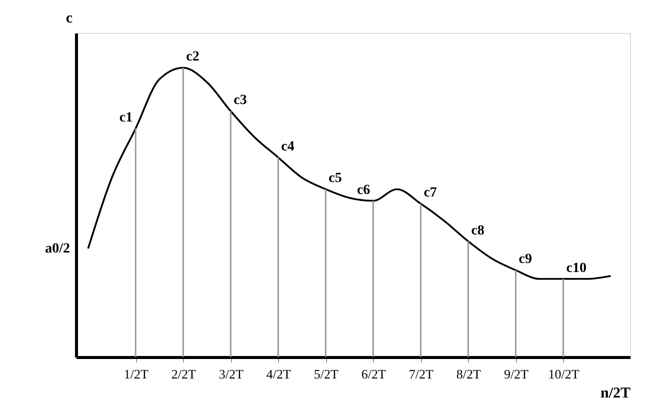 The image size is (662, 420). Describe the element at coordinates (69, 18) in the screenshot. I see `y-axis-title: c` at that location.